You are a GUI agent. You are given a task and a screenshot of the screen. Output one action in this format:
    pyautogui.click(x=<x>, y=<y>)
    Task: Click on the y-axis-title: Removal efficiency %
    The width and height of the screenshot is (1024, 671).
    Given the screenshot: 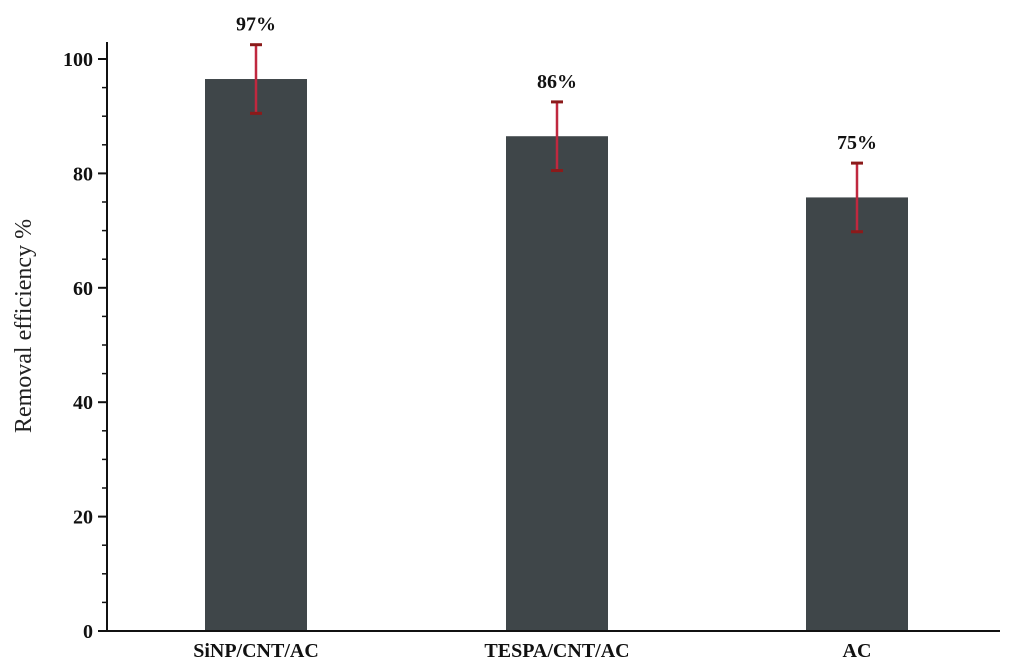 What is the action you would take?
    pyautogui.click(x=24, y=326)
    